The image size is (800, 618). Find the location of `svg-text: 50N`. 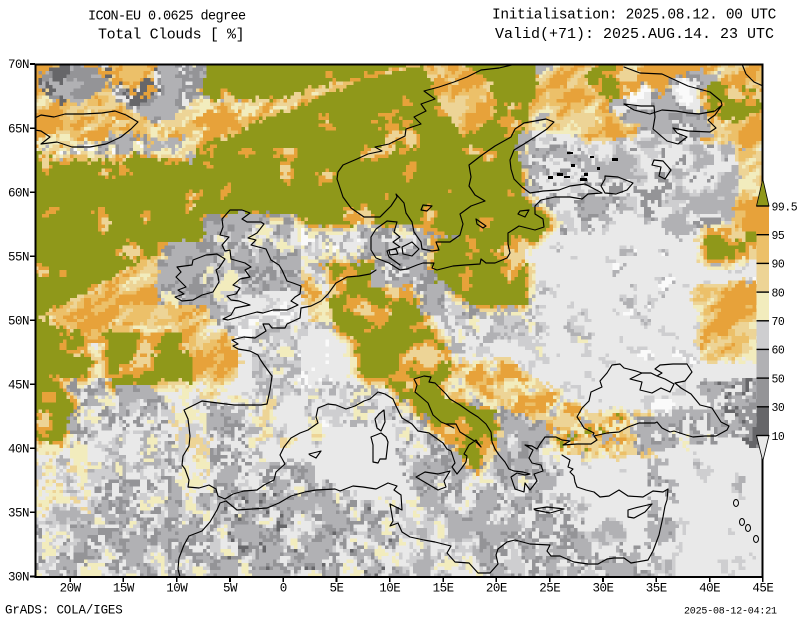

svg-text: 50N is located at coordinates (18, 321).